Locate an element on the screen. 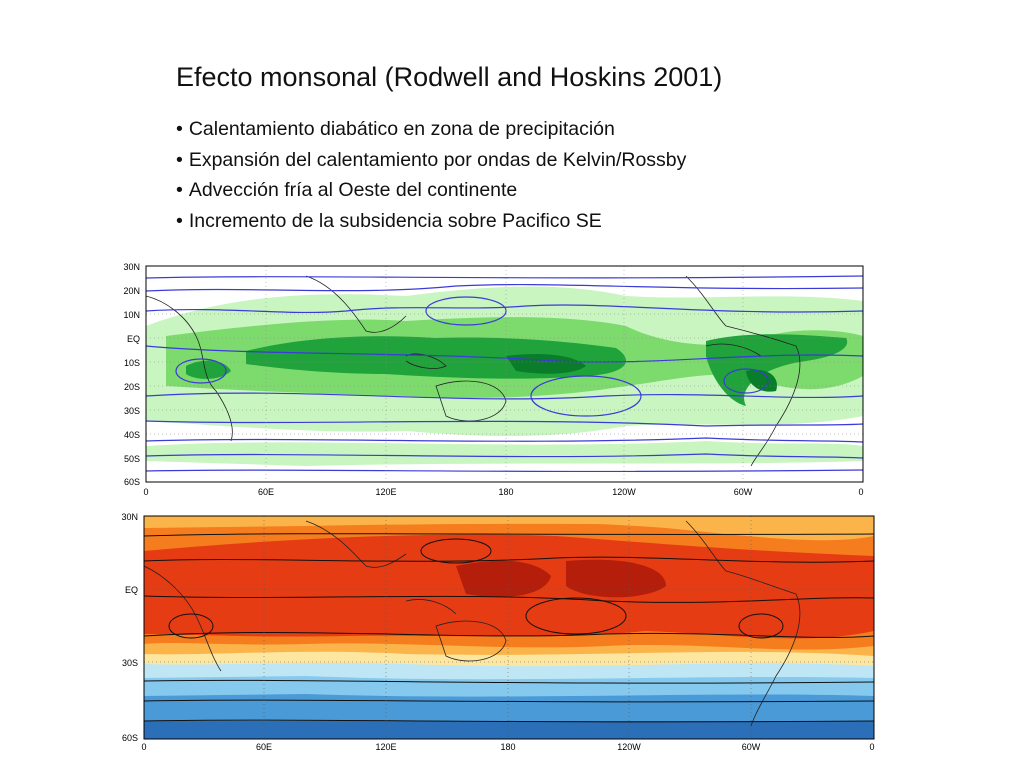 The image size is (1024, 768). lat-label: 20N is located at coordinates (131, 291).